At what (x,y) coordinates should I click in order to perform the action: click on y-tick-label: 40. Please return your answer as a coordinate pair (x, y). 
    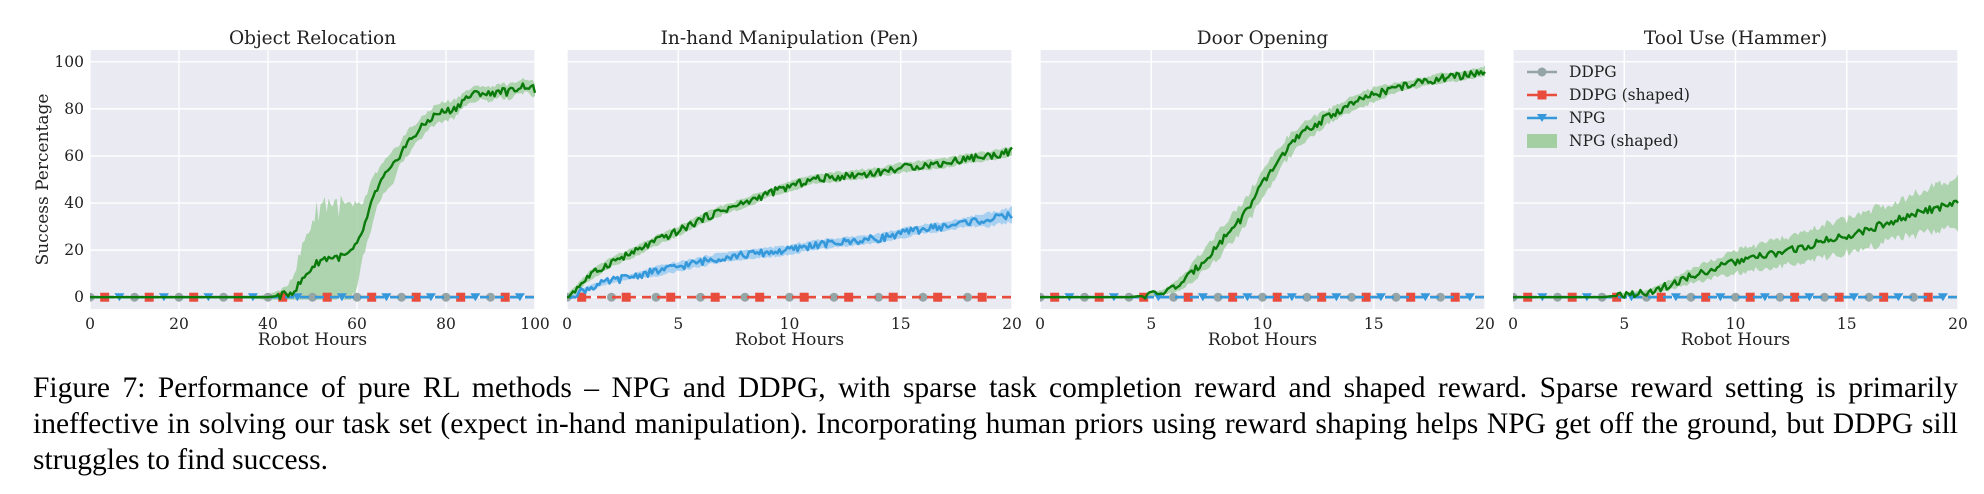
    Looking at the image, I should click on (74, 203).